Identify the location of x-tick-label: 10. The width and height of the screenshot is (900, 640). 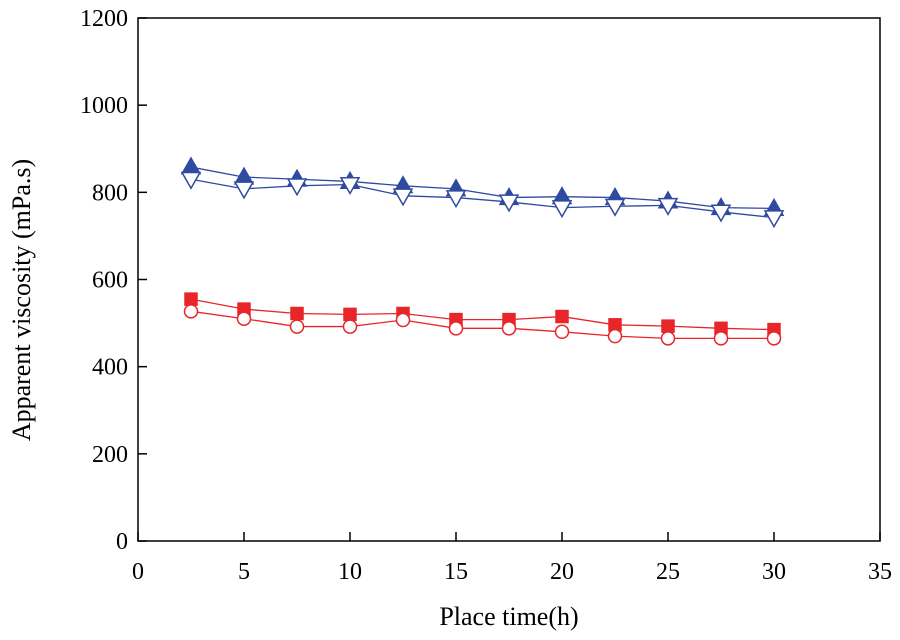
(350, 572).